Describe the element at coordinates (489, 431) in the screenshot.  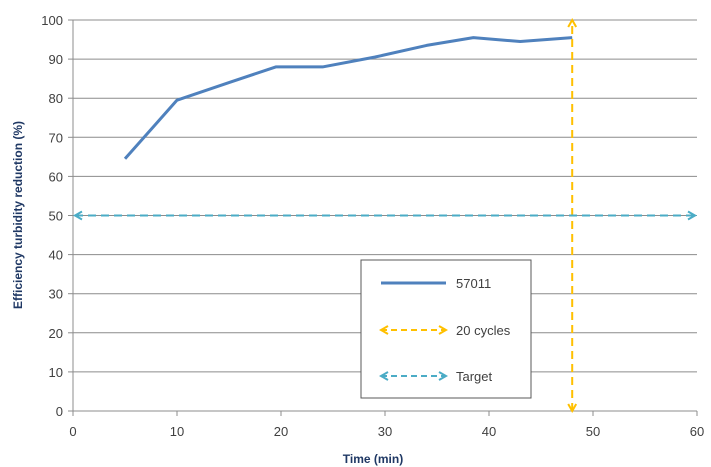
I see `x-tick-label-40: 40` at that location.